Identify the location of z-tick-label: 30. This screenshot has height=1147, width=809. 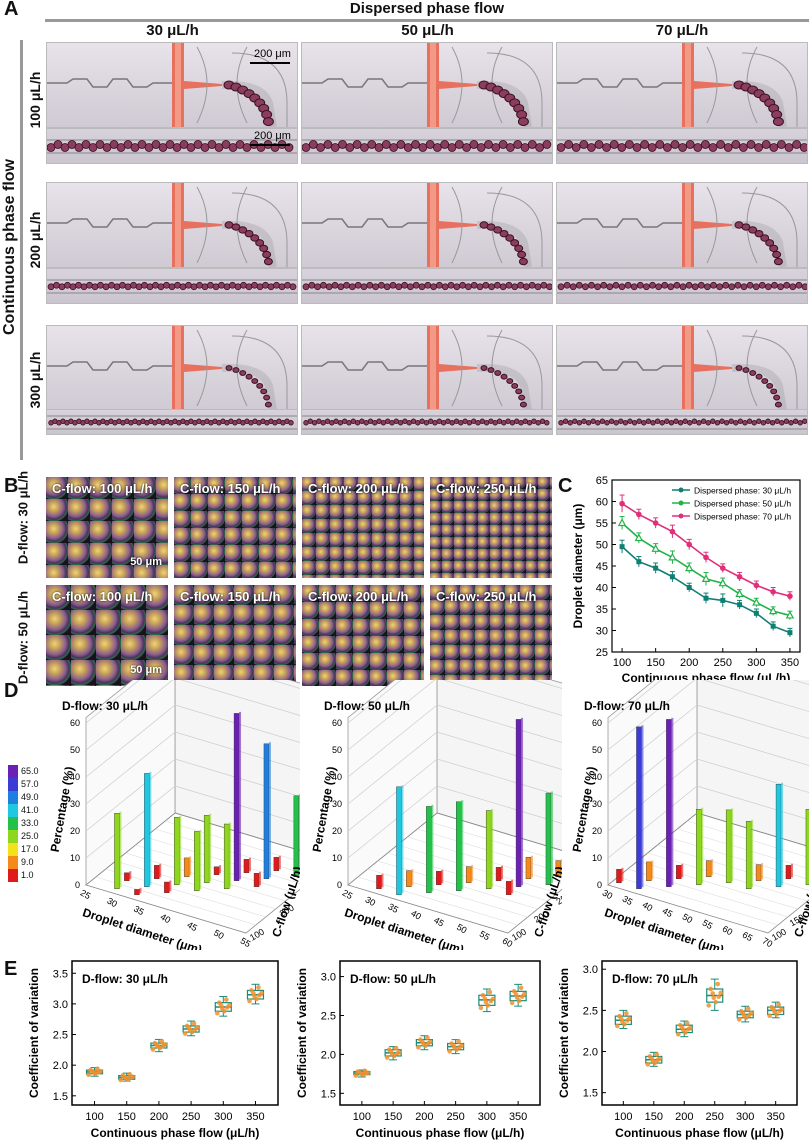
(597, 804).